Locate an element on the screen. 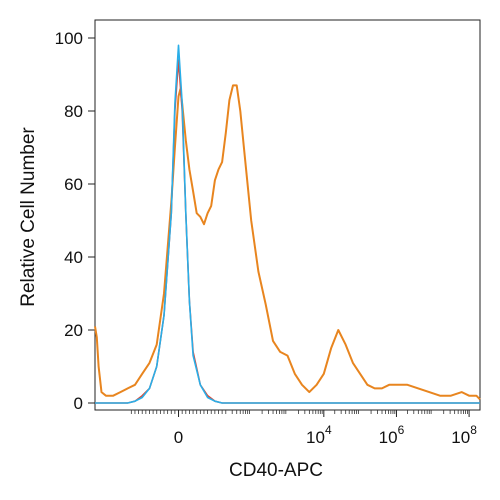  x-axis: 0 10⁴ 10⁶ 10⁸ is located at coordinates (325, 428).